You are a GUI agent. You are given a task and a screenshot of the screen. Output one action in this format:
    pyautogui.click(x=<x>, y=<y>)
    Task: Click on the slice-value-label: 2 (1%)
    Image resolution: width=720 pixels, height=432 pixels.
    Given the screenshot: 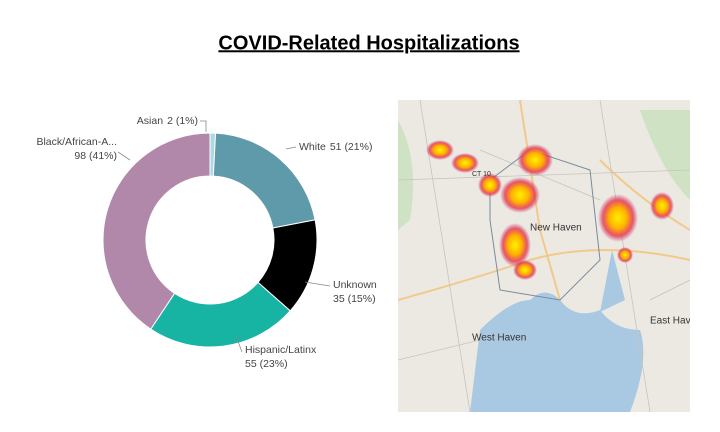 What is the action you would take?
    pyautogui.click(x=182, y=121)
    